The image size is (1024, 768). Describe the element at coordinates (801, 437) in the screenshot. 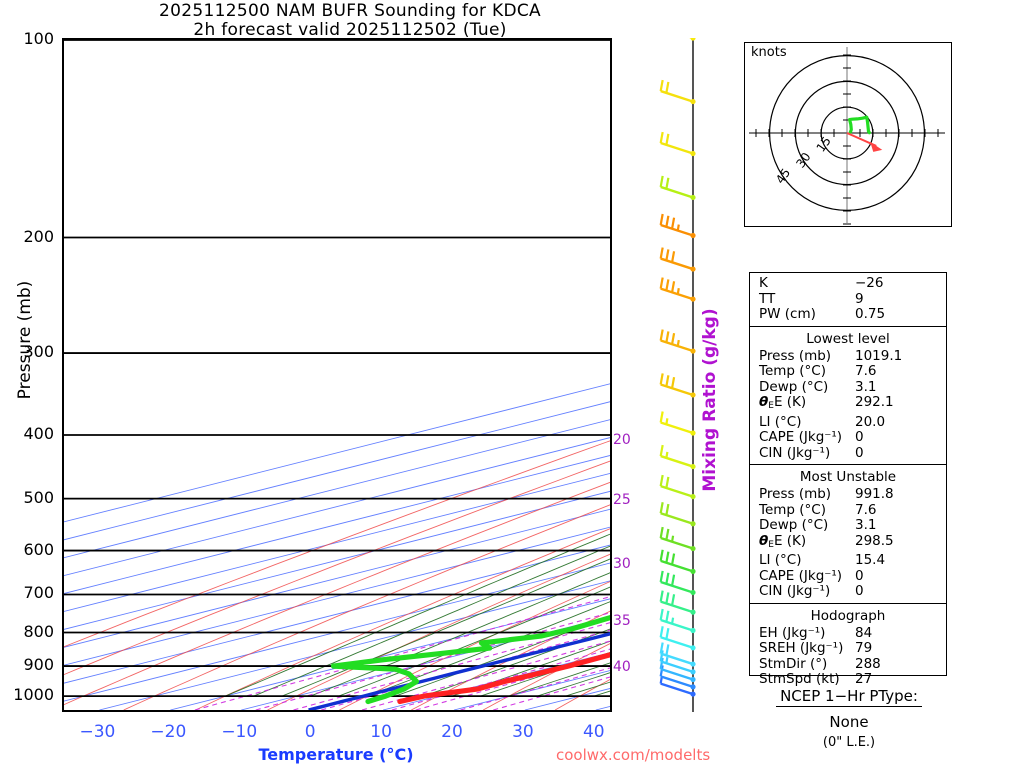

I see `data-row-label: CAPE (Jkg⁻¹)` at that location.